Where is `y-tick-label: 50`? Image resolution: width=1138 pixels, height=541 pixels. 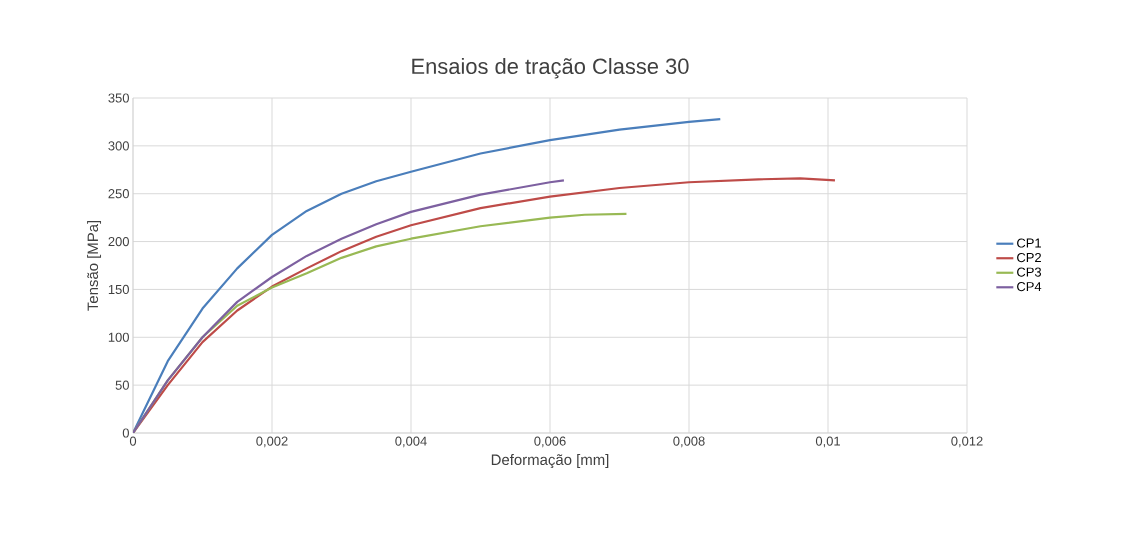
y-tick-label: 50 is located at coordinates (122, 385).